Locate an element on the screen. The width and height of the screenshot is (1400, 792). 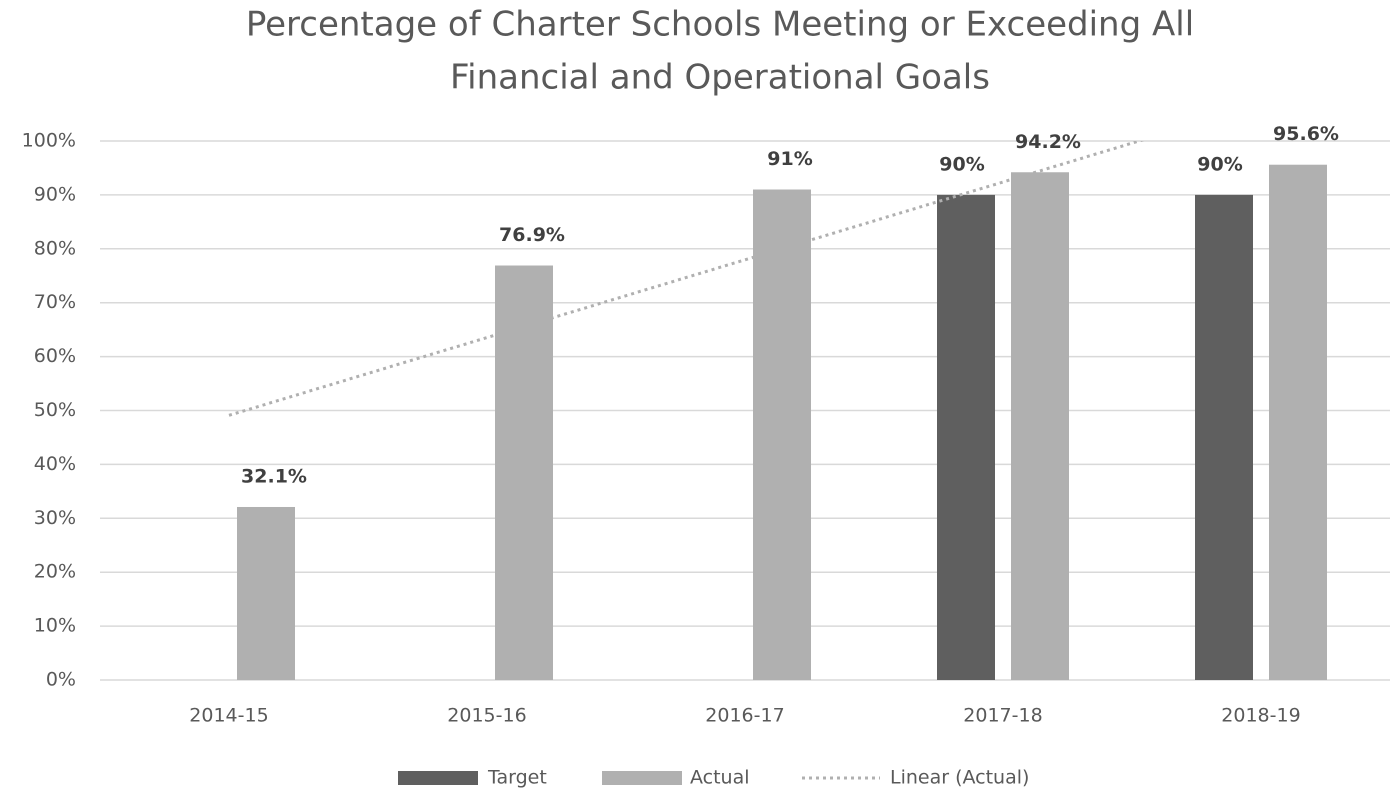
legend-label: Target is located at coordinates (517, 778).